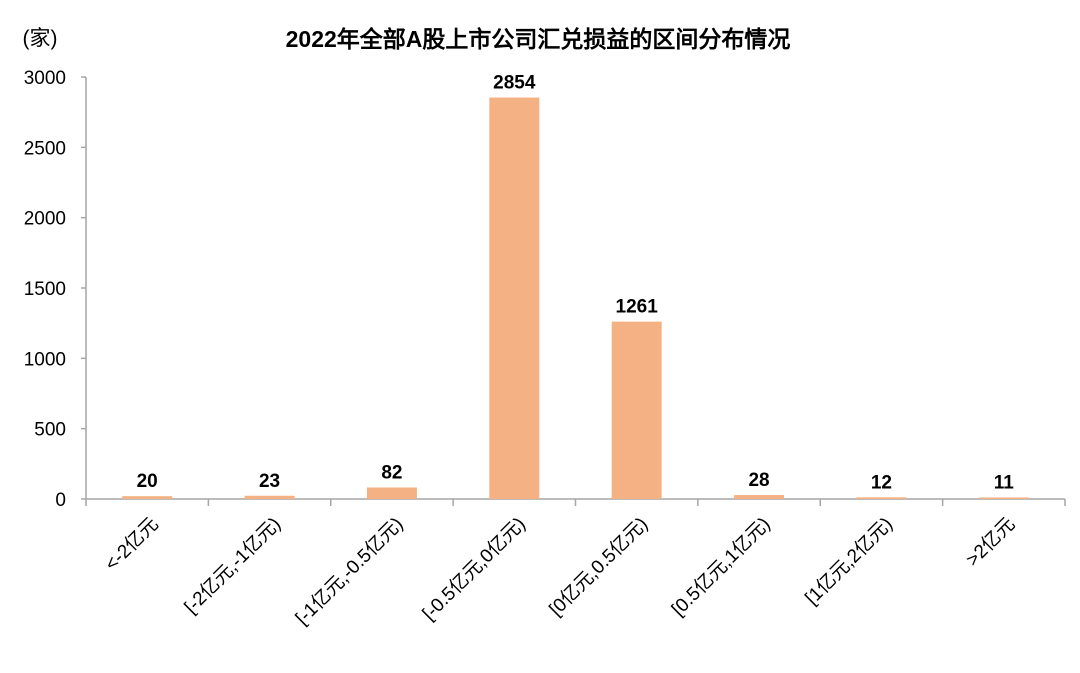  Describe the element at coordinates (45, 289) in the screenshot. I see `y-tick-label: 1500` at that location.